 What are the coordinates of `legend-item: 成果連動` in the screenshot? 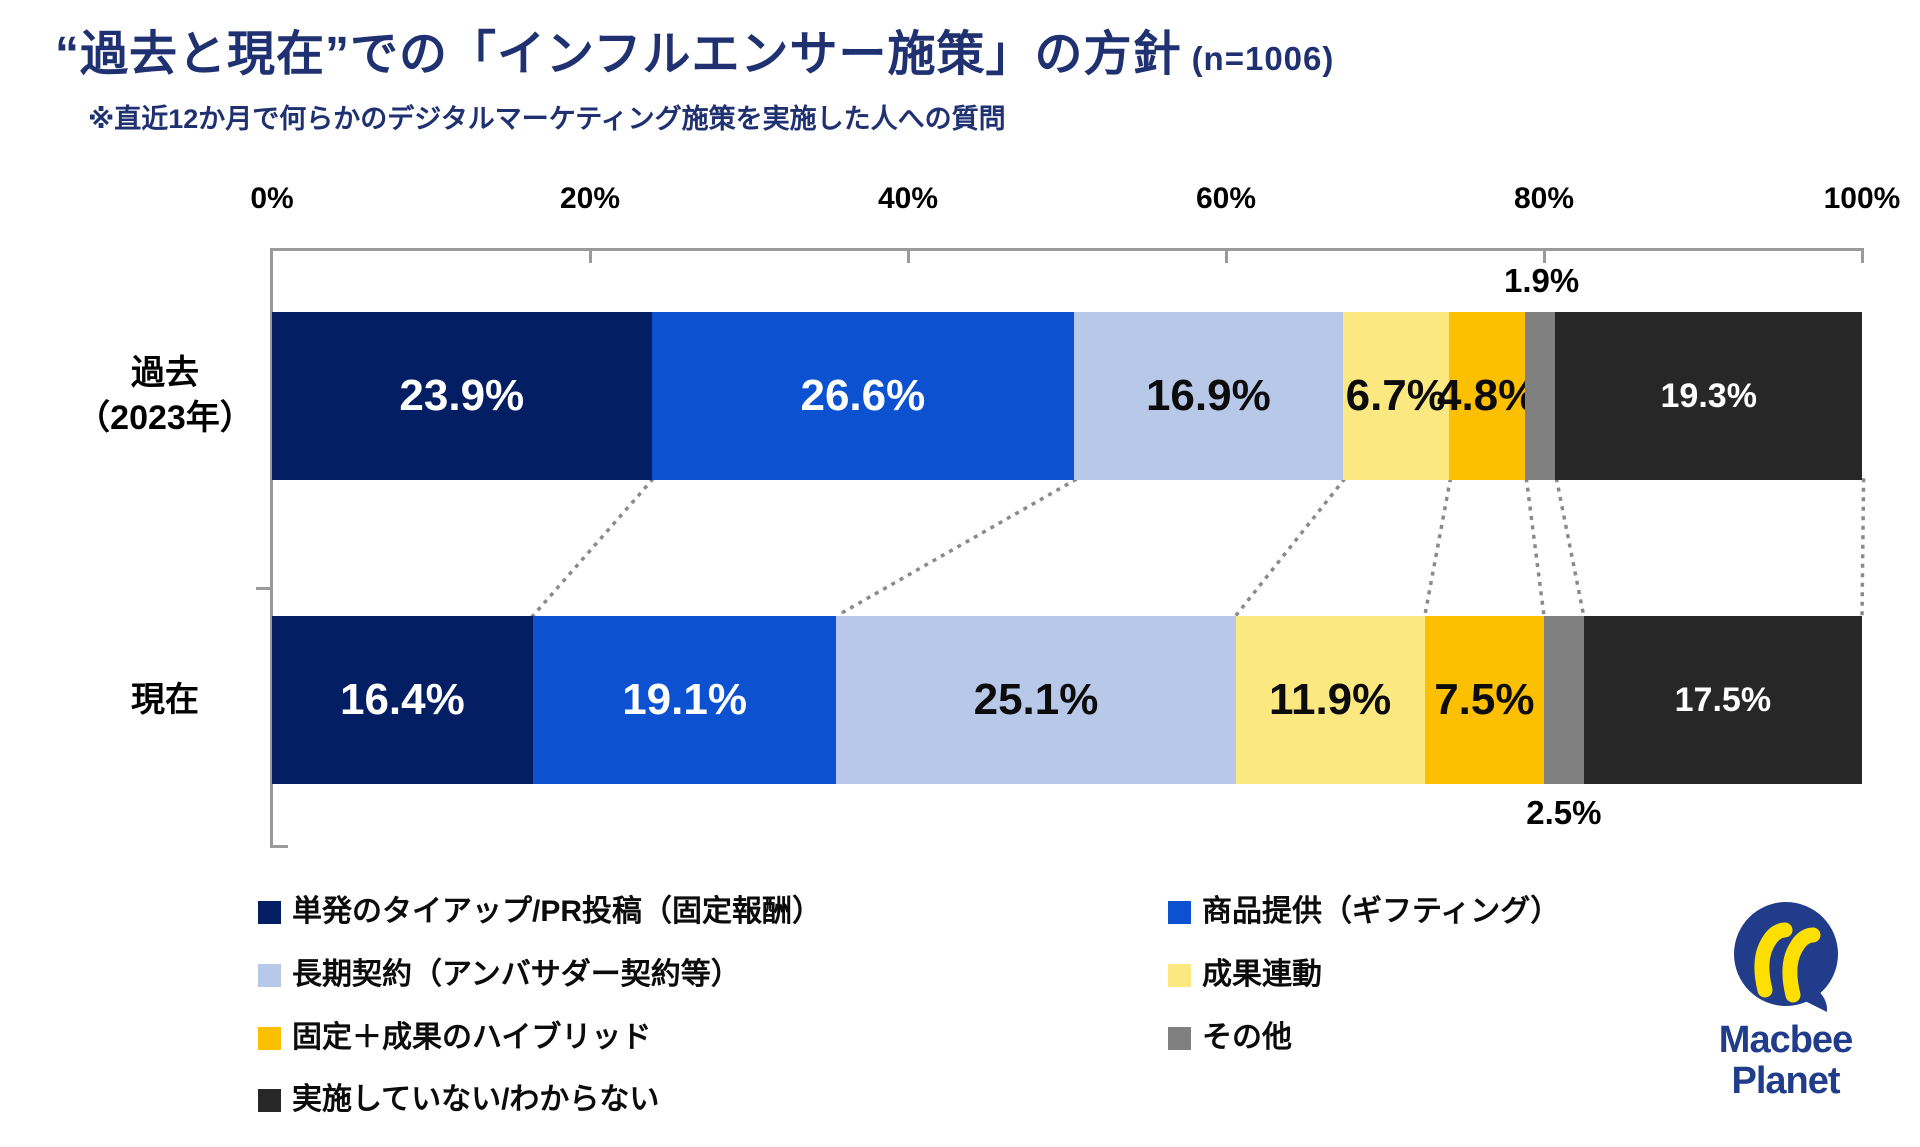 It's located at (1245, 975).